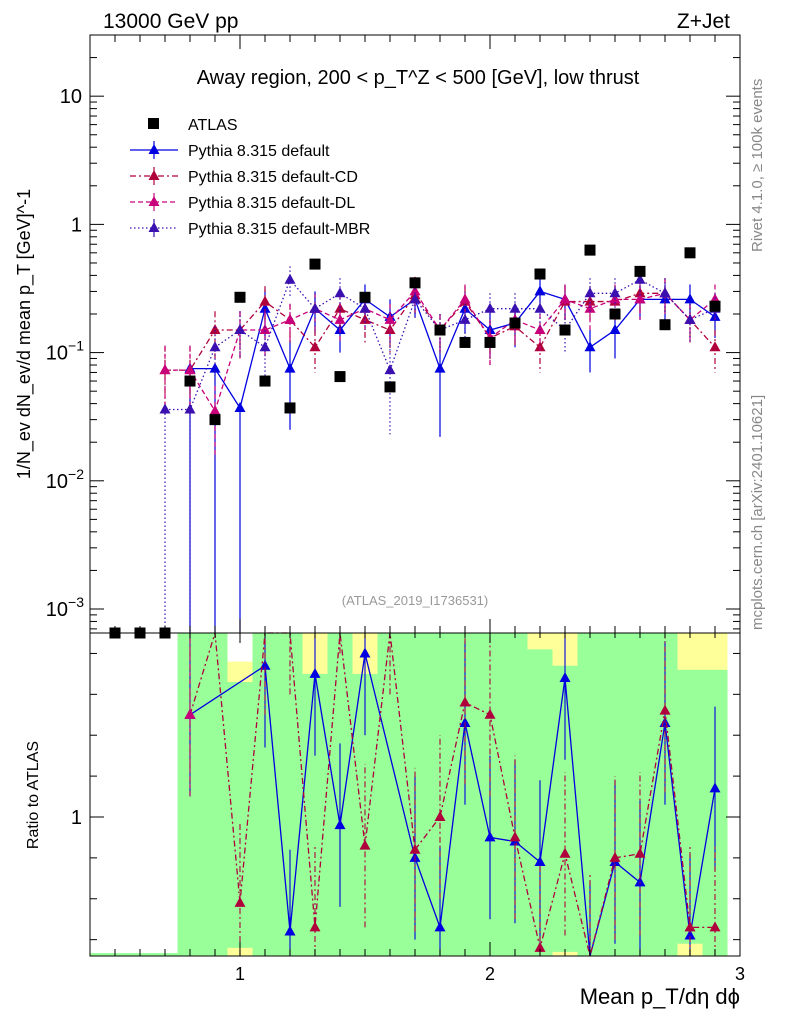 This screenshot has height=1024, width=786. Describe the element at coordinates (757, 512) in the screenshot. I see `mcplots-note: mcplots.cern.ch [arXiv:2401.10621]` at that location.